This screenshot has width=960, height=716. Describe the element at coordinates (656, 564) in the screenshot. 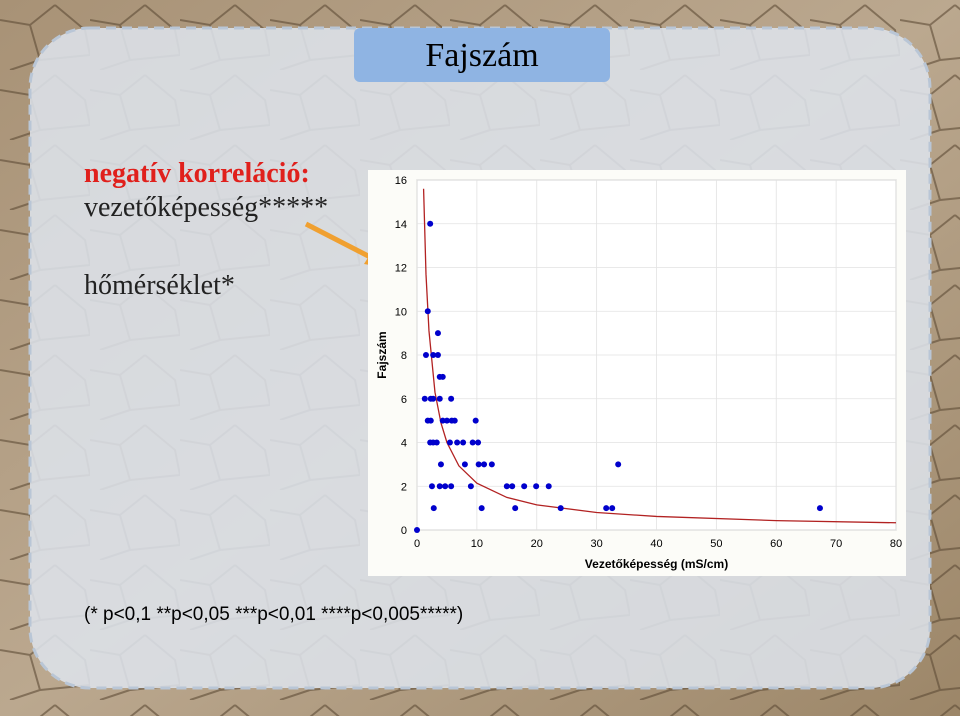

I see `x-axis-label: Vezetőképesség (mS/cm)` at that location.